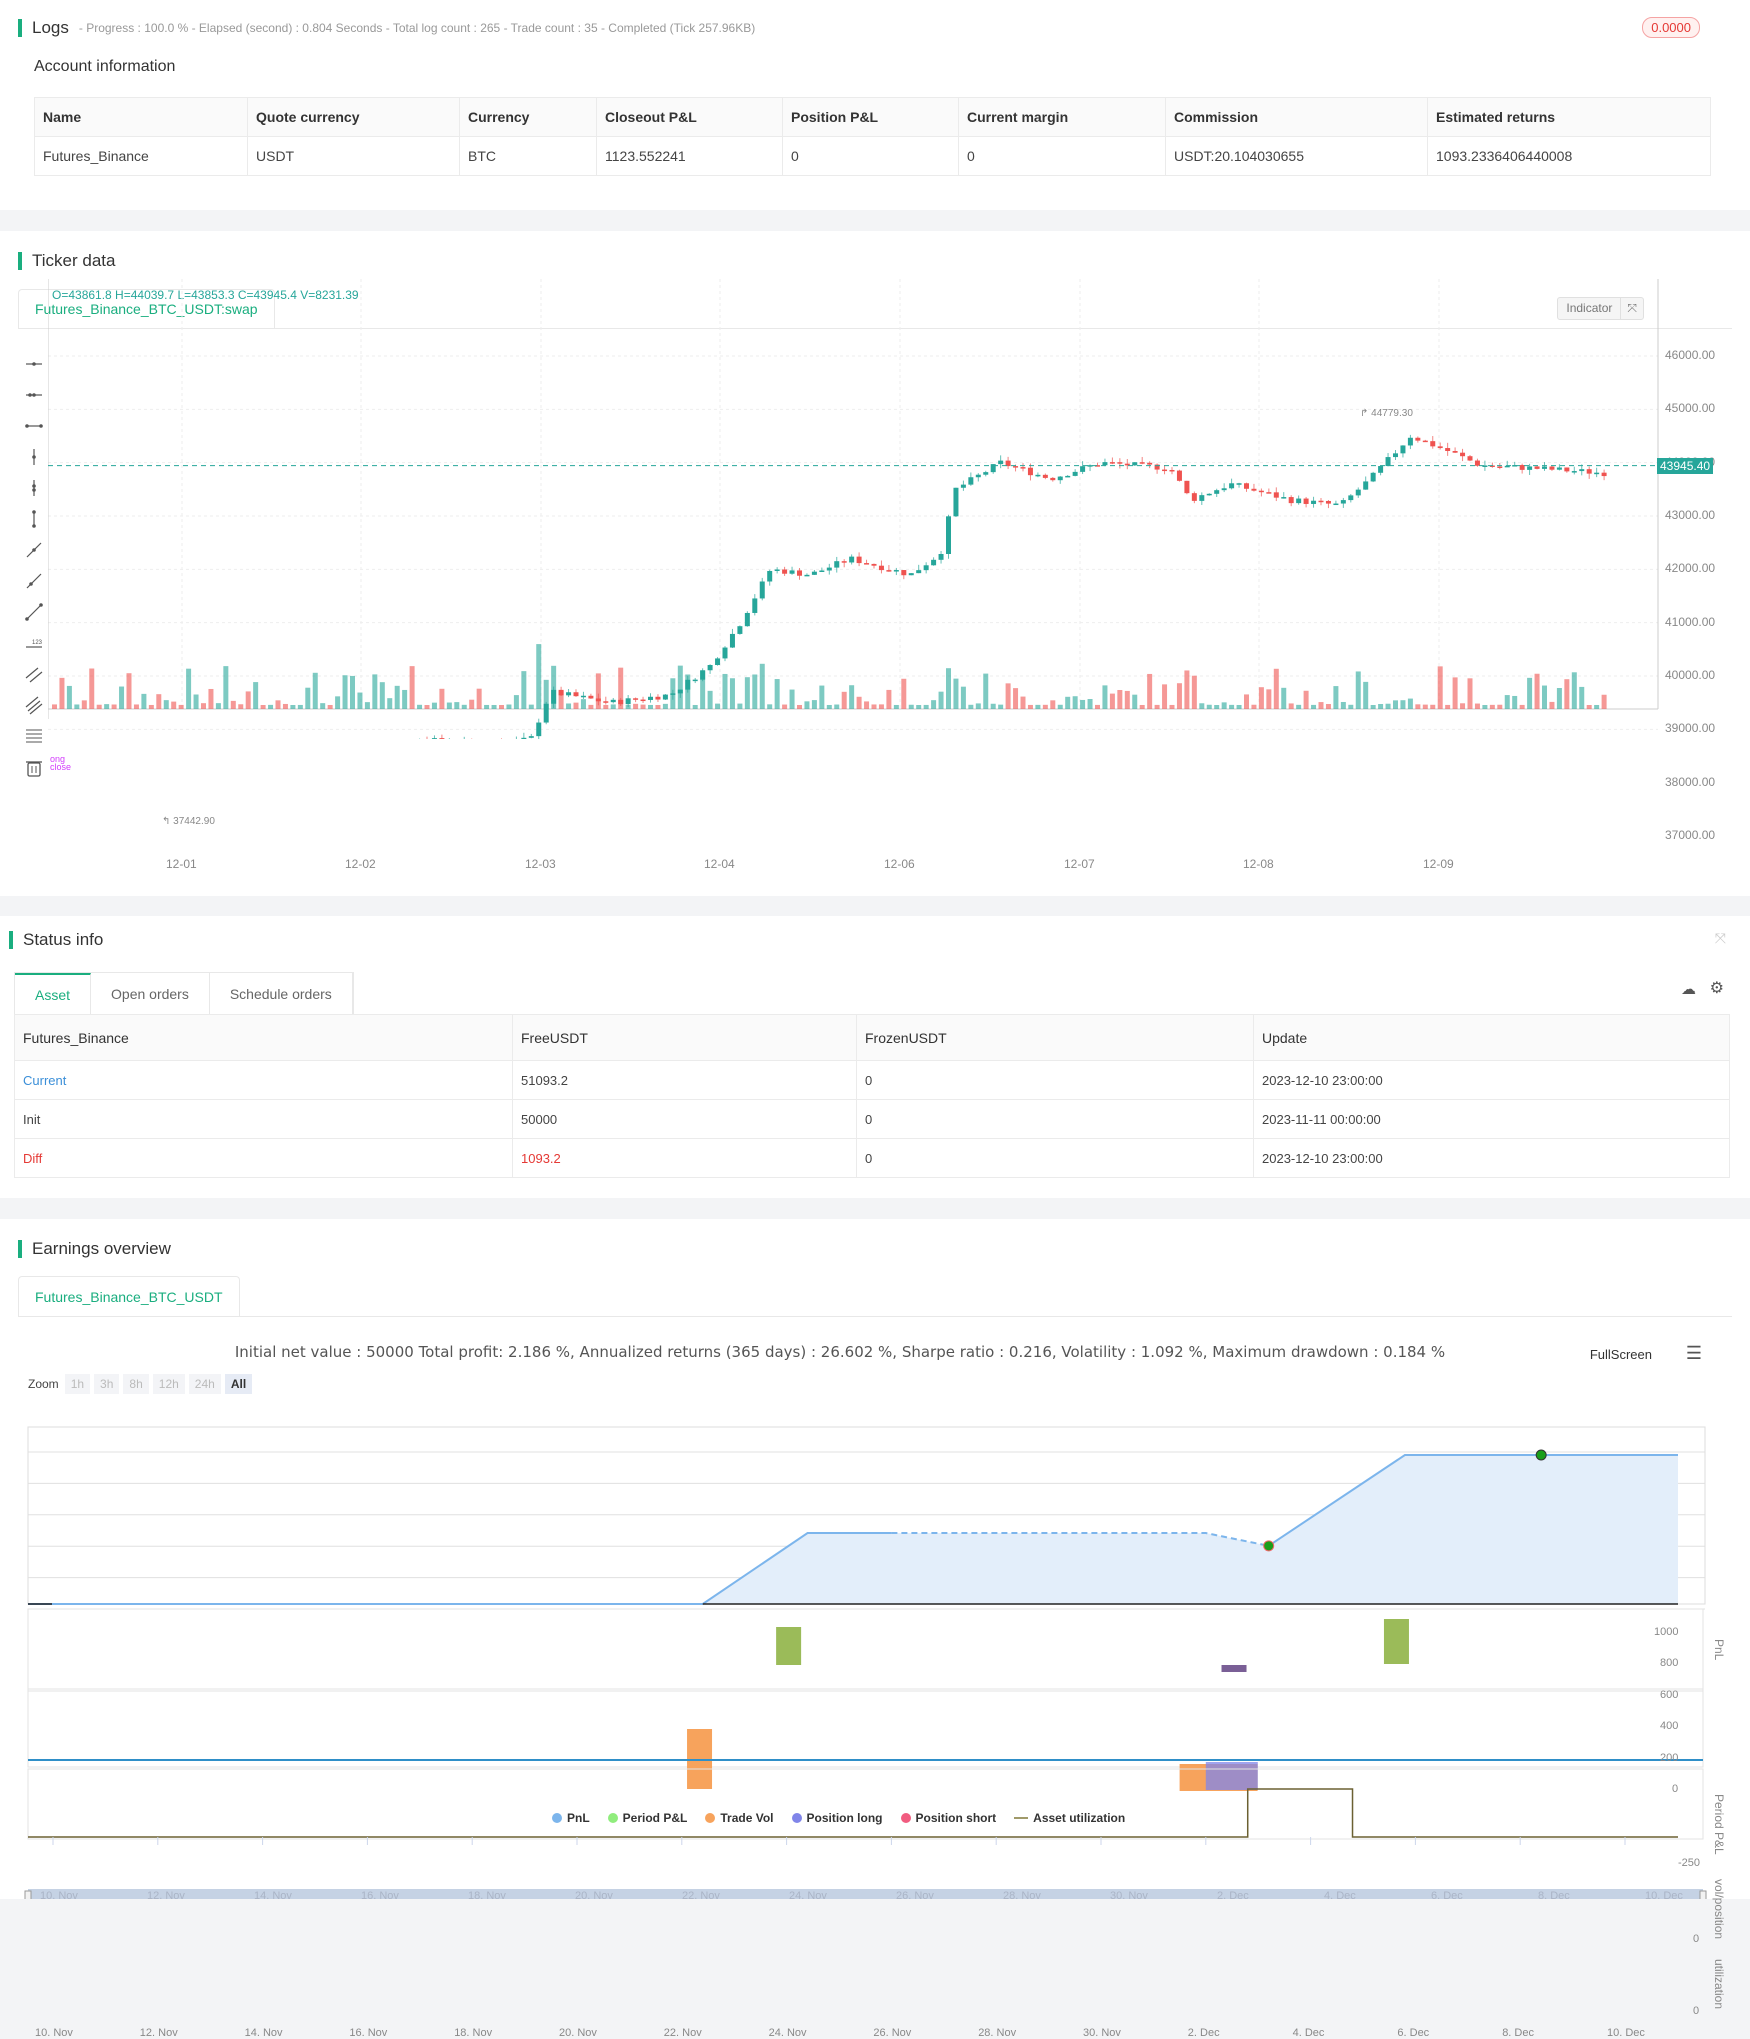 The width and height of the screenshot is (1750, 2039). What do you see at coordinates (1716, 988) in the screenshot?
I see `gear-icon: ⚙` at bounding box center [1716, 988].